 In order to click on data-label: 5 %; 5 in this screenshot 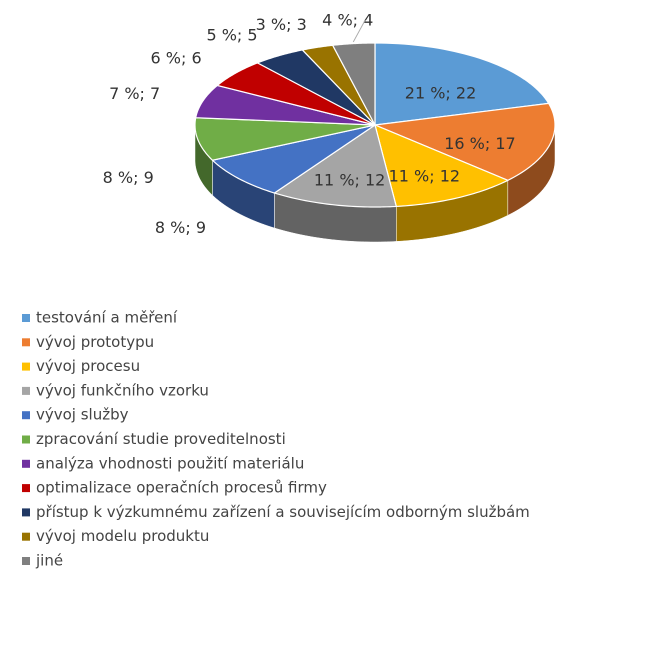, I will do `click(231, 35)`.